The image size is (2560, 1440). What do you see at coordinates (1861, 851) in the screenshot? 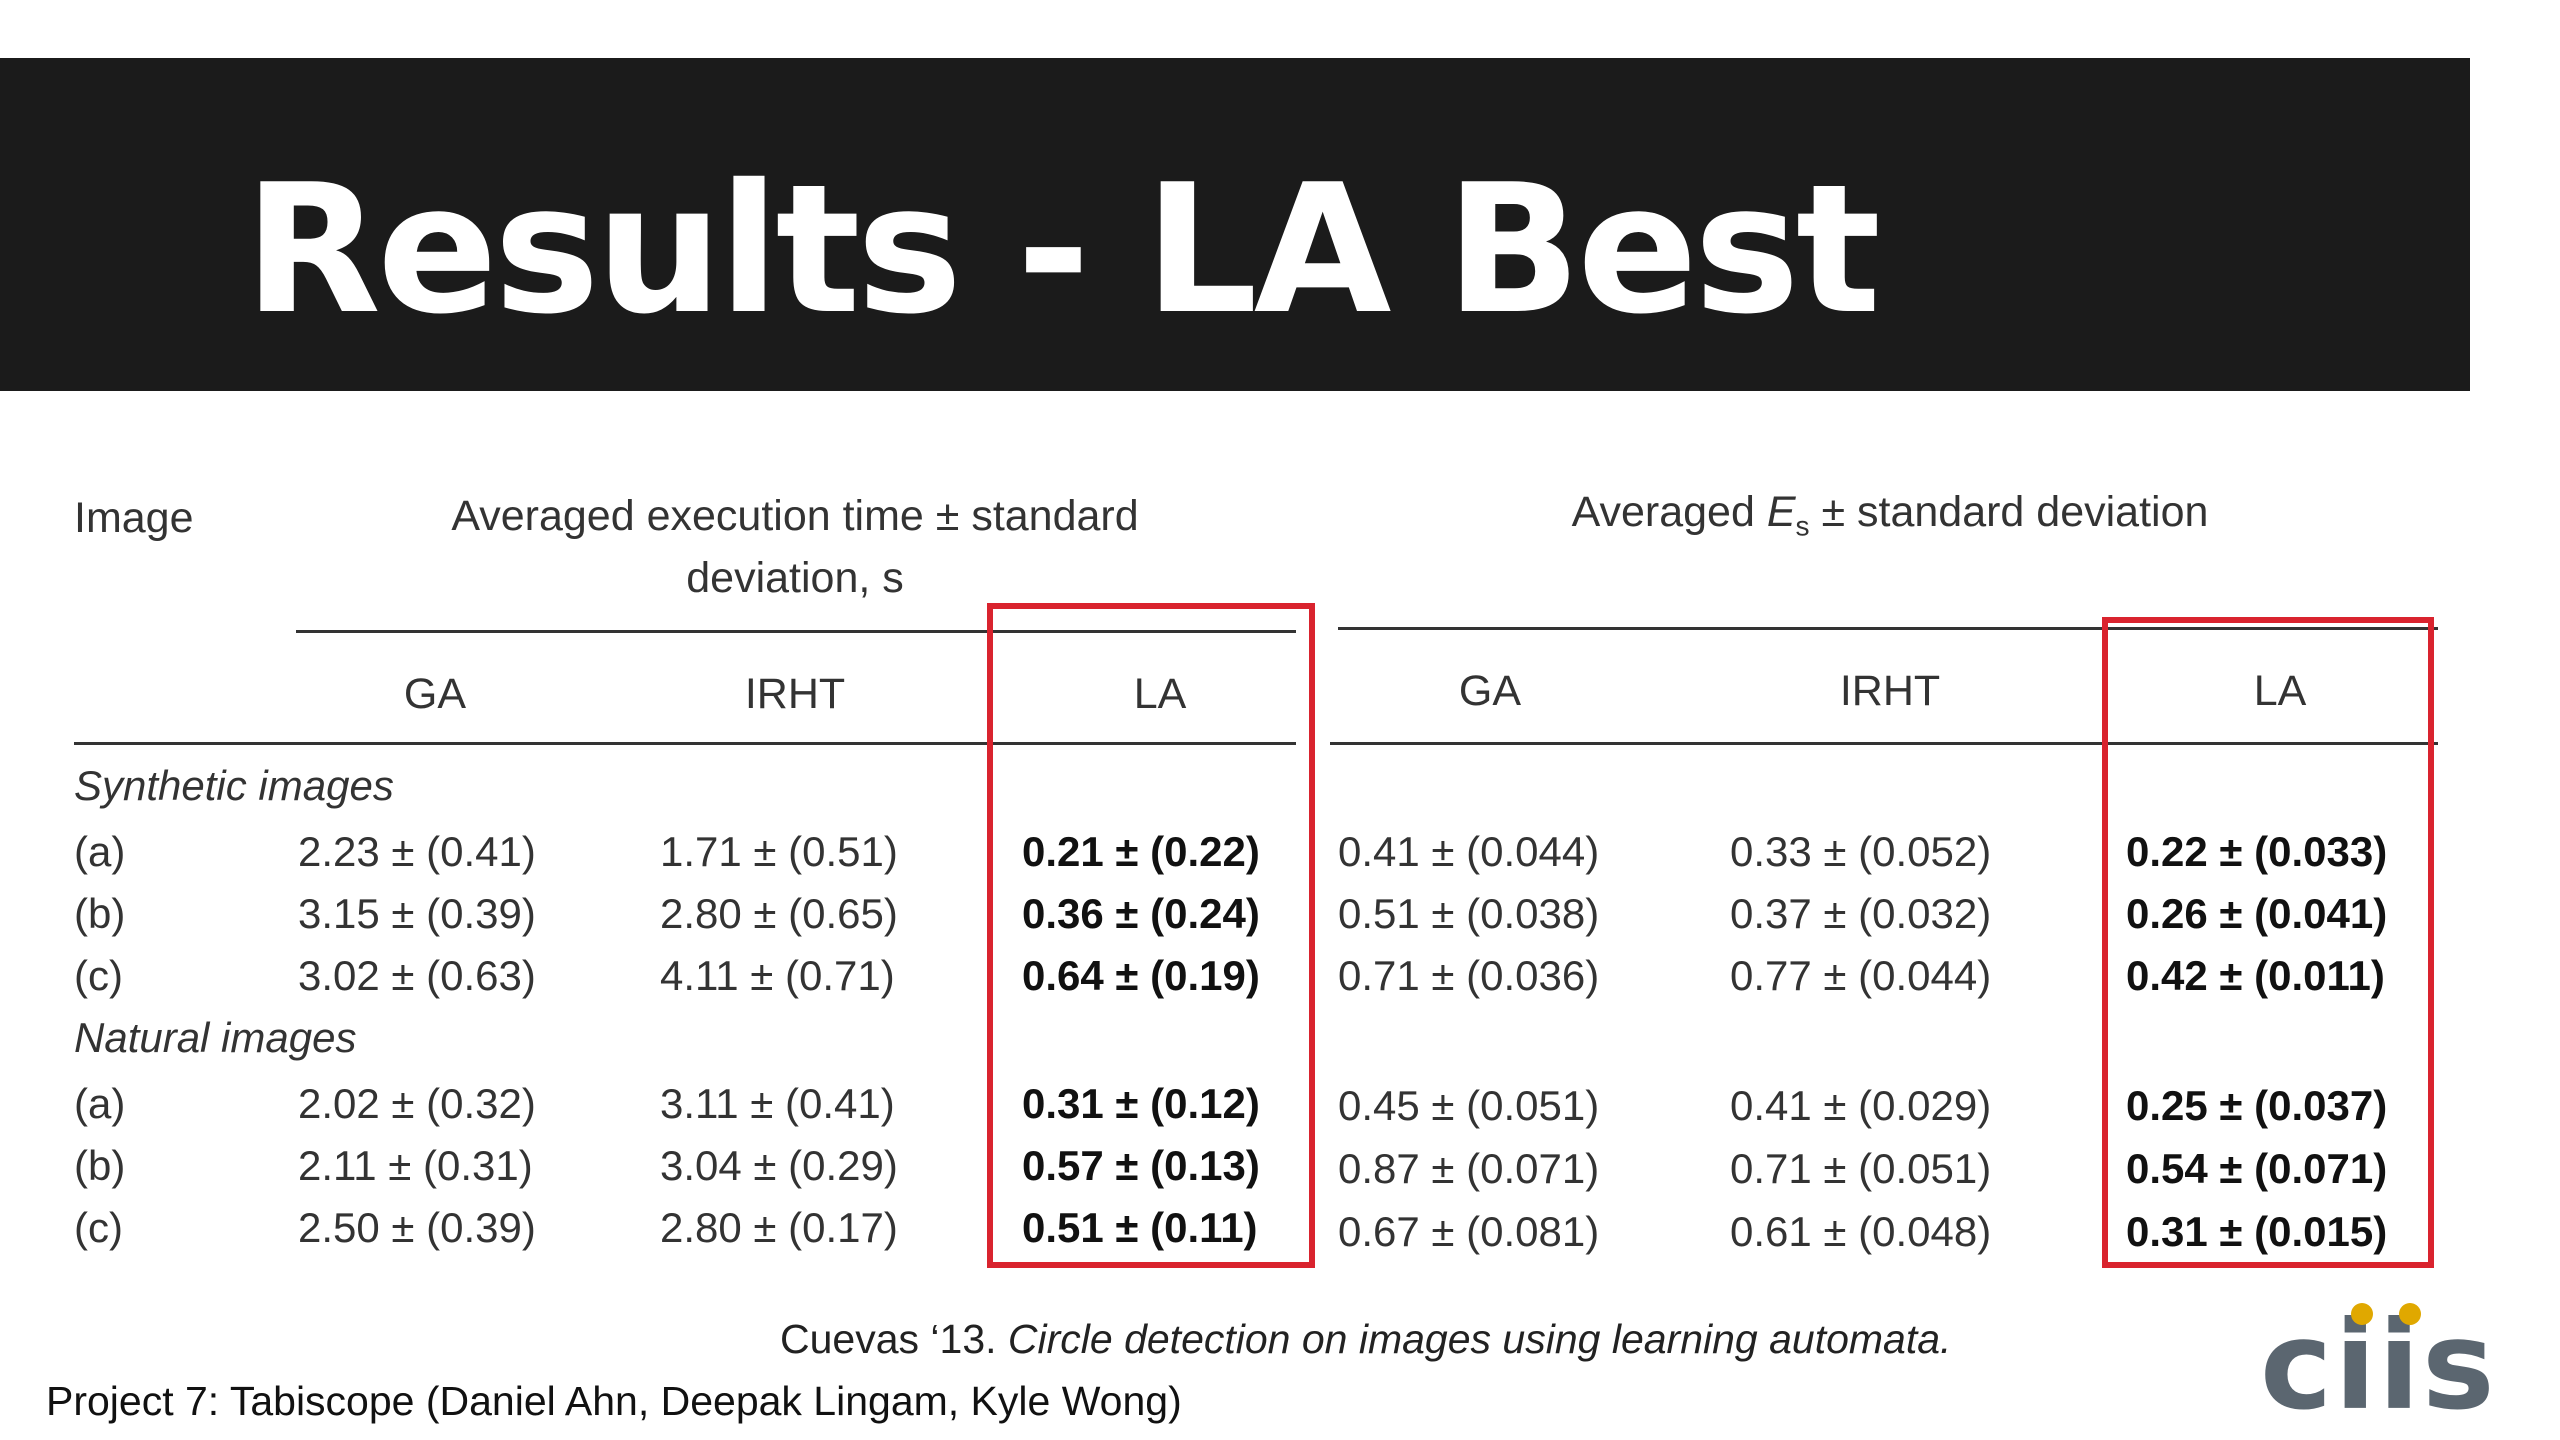
I see `table-cell: 0.33 ± (0.052)` at bounding box center [1861, 851].